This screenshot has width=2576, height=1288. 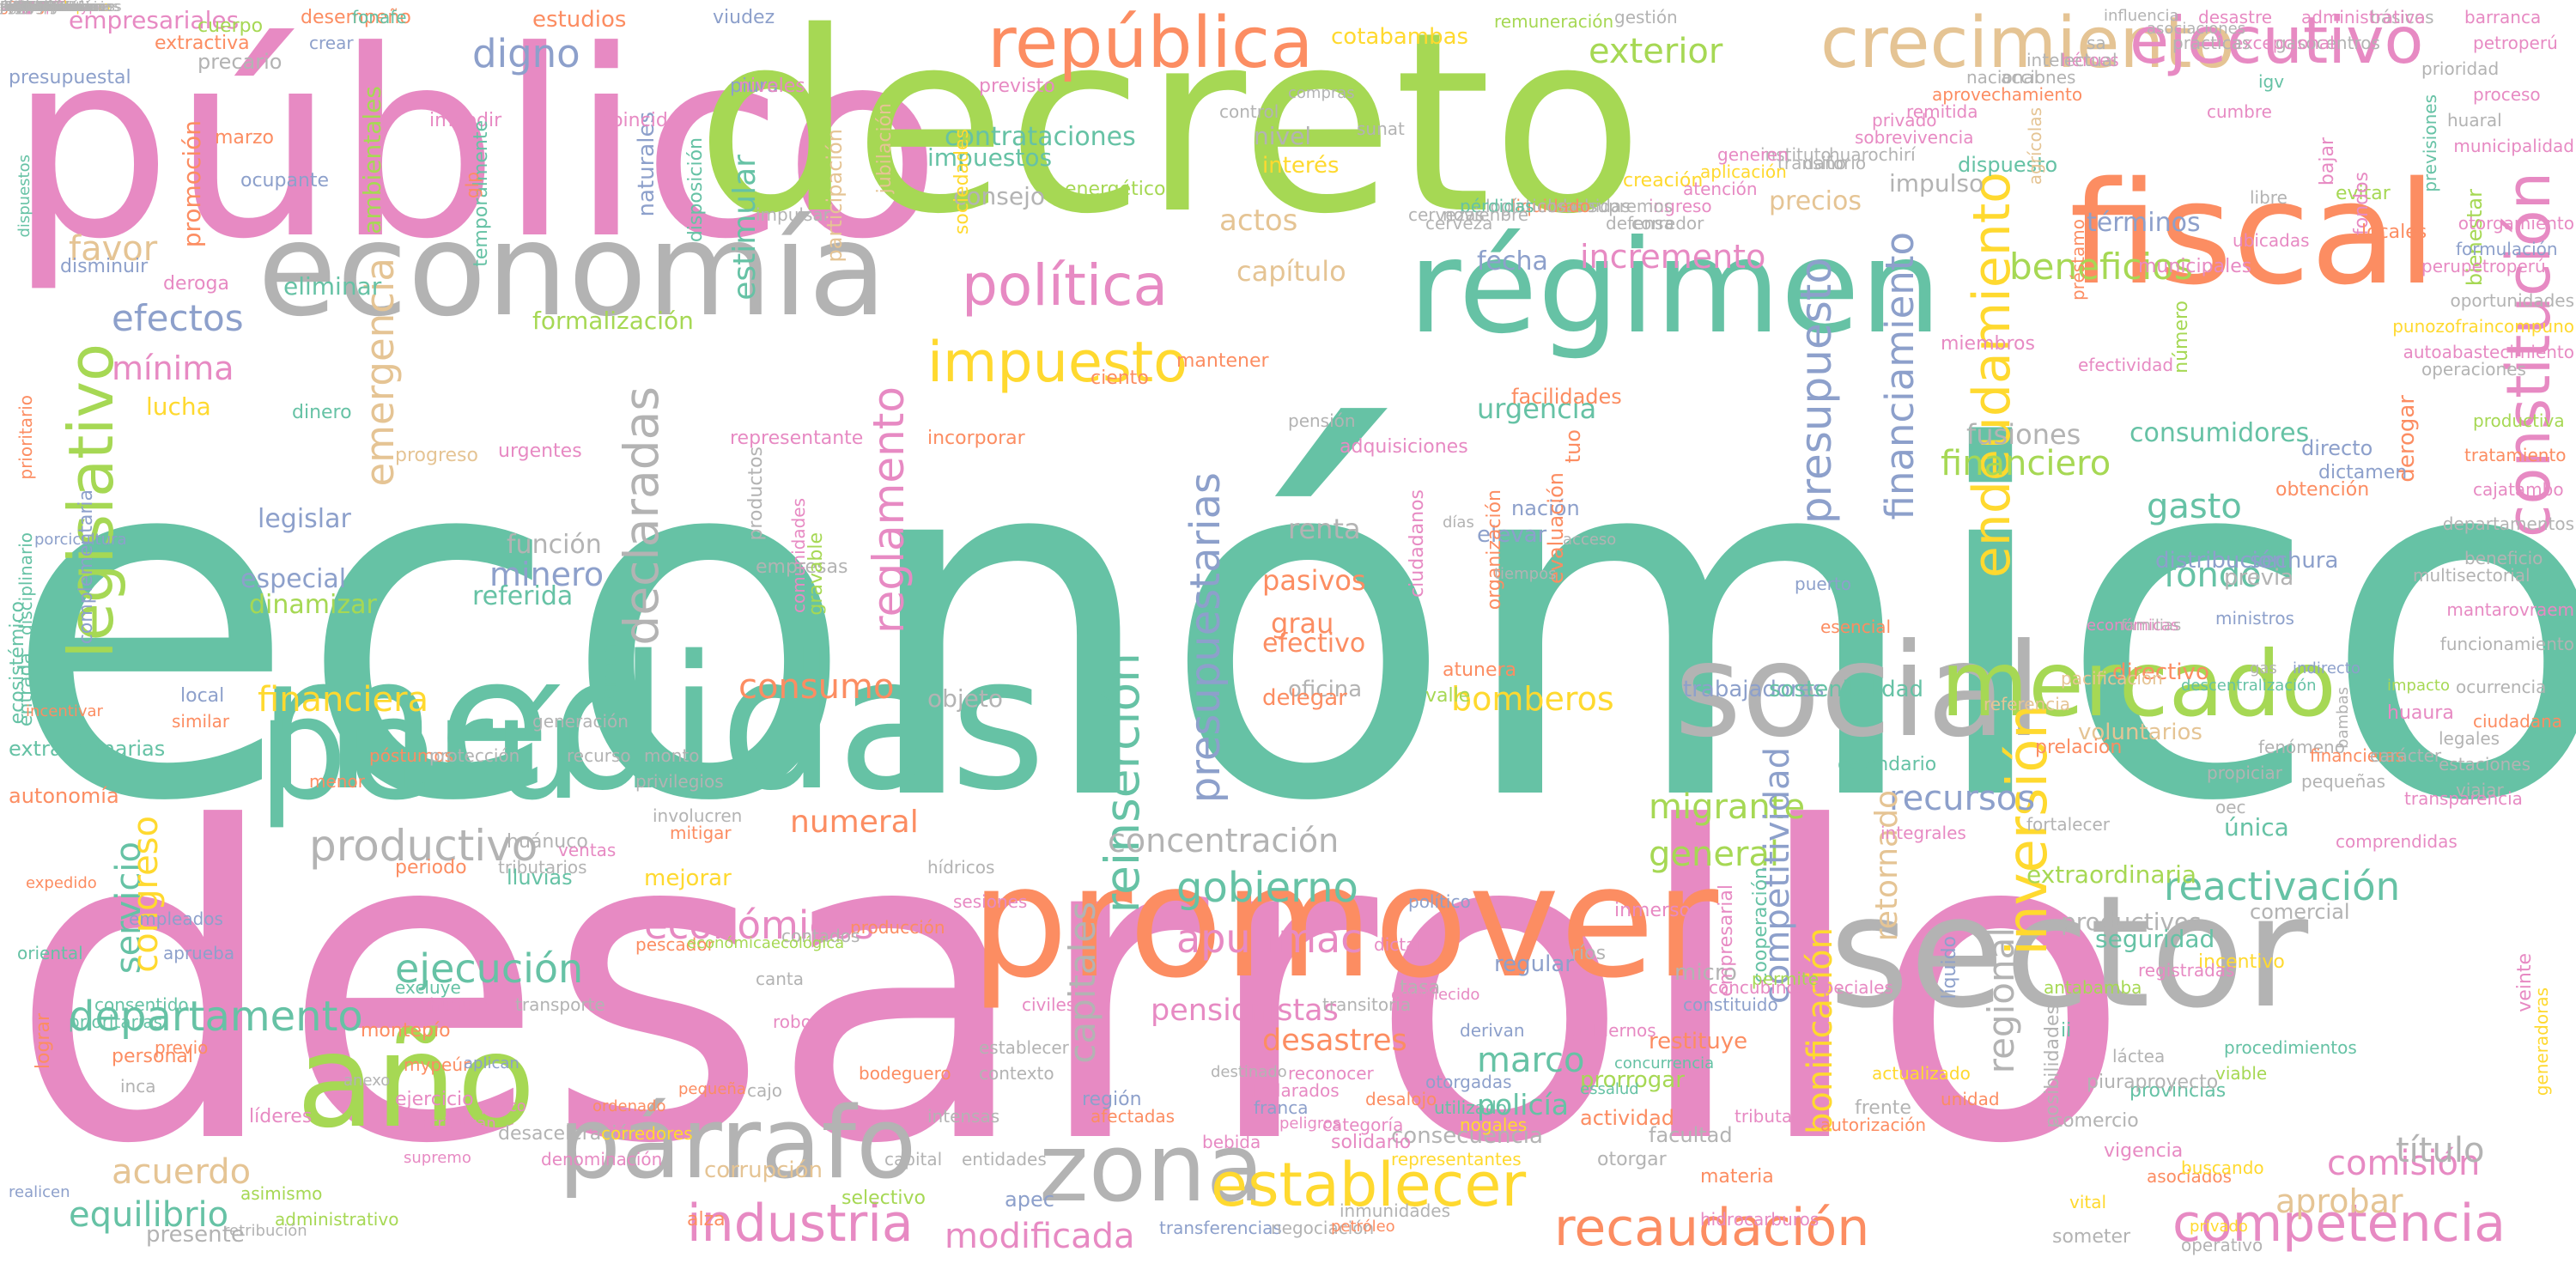 I want to click on word-permitiendo: permitiendo, so click(x=41, y=7).